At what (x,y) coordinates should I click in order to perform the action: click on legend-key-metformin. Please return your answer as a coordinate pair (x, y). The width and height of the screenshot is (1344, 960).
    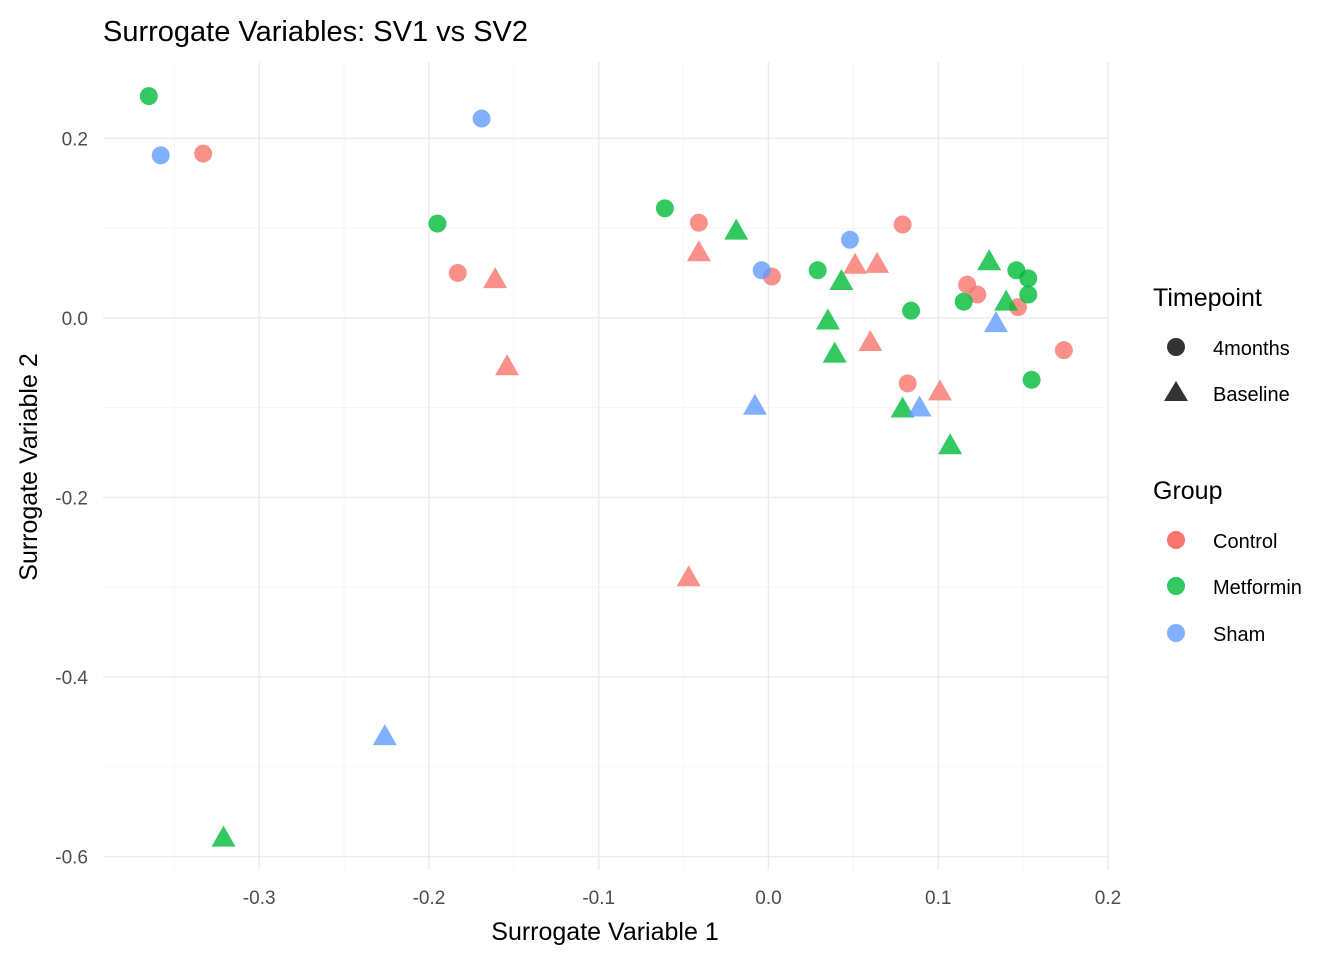
    Looking at the image, I should click on (1176, 586).